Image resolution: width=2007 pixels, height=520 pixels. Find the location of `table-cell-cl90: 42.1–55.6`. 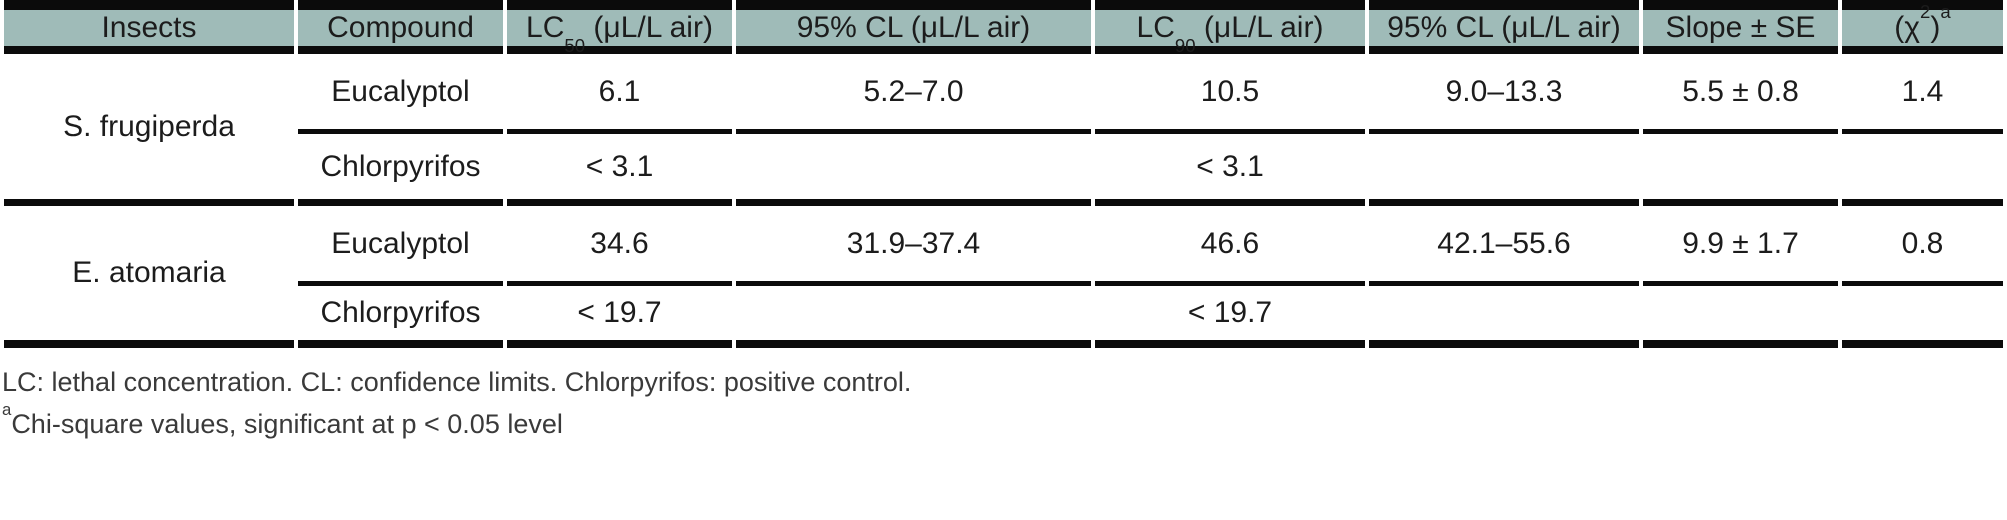

table-cell-cl90: 42.1–55.6 is located at coordinates (1504, 246).